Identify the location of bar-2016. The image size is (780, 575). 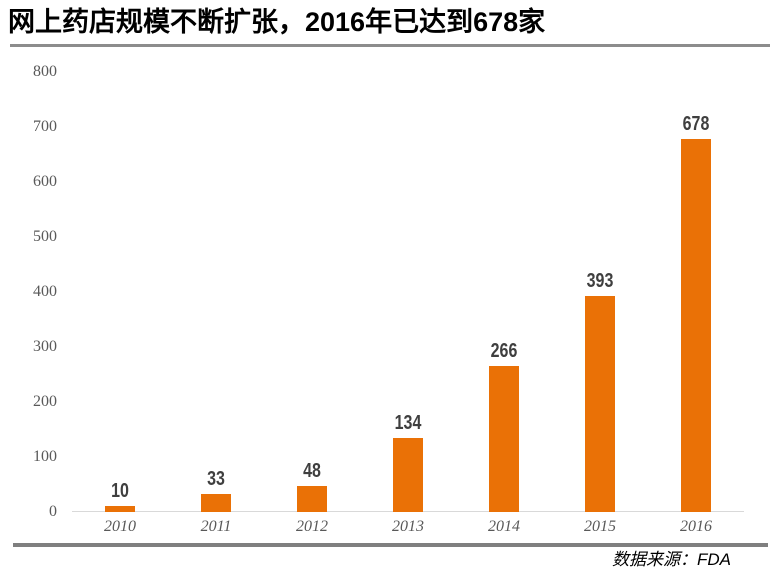
(696, 325).